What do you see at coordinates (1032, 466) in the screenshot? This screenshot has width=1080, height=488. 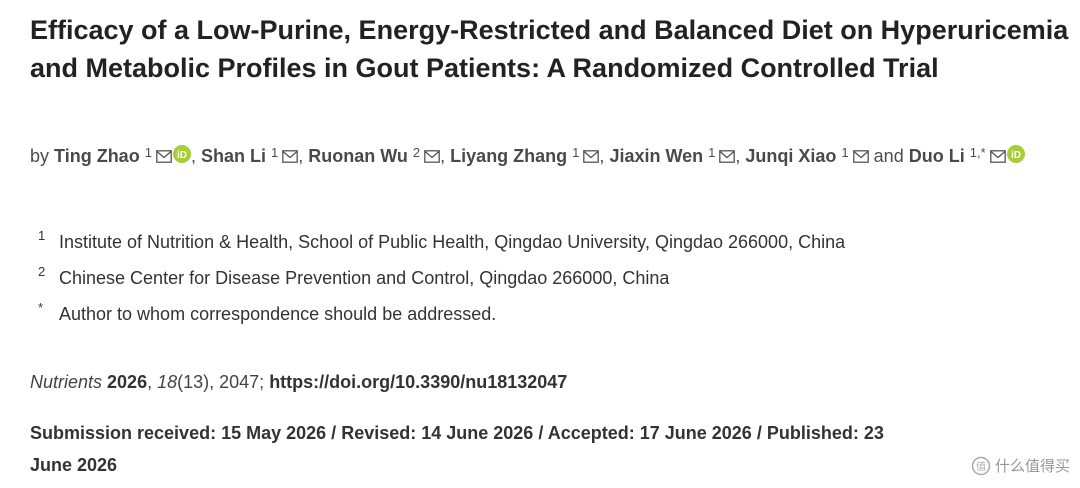 I see `watermark-text: 什么值得买` at bounding box center [1032, 466].